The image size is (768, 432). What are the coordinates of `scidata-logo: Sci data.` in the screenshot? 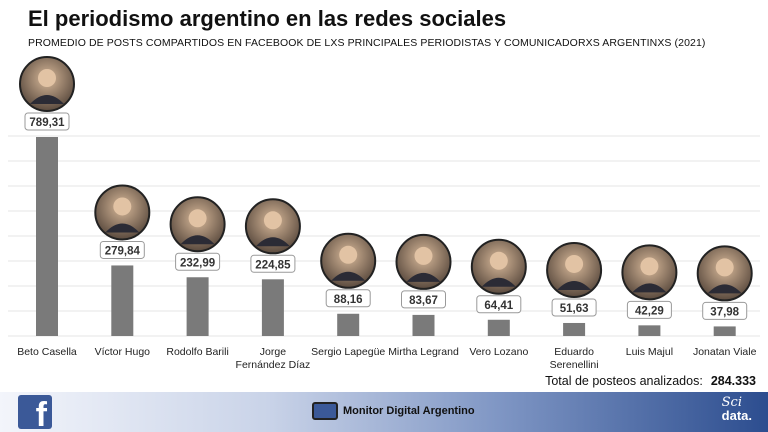 It's located at (737, 409).